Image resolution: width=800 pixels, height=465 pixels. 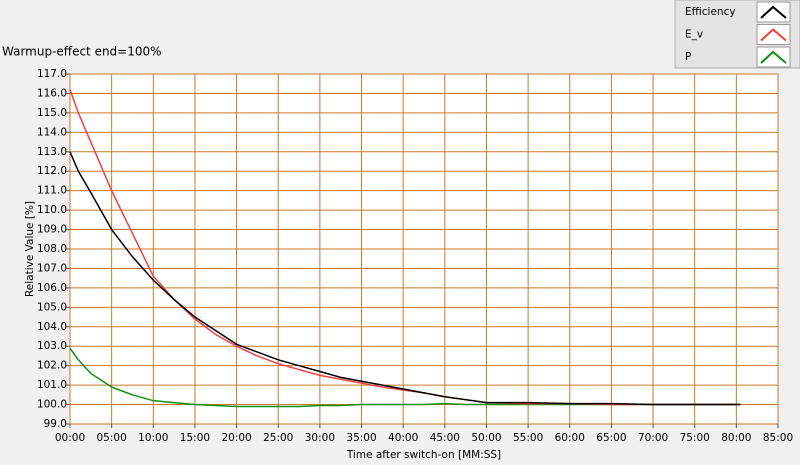 What do you see at coordinates (361, 438) in the screenshot?
I see `x-tick-label: 35:00` at bounding box center [361, 438].